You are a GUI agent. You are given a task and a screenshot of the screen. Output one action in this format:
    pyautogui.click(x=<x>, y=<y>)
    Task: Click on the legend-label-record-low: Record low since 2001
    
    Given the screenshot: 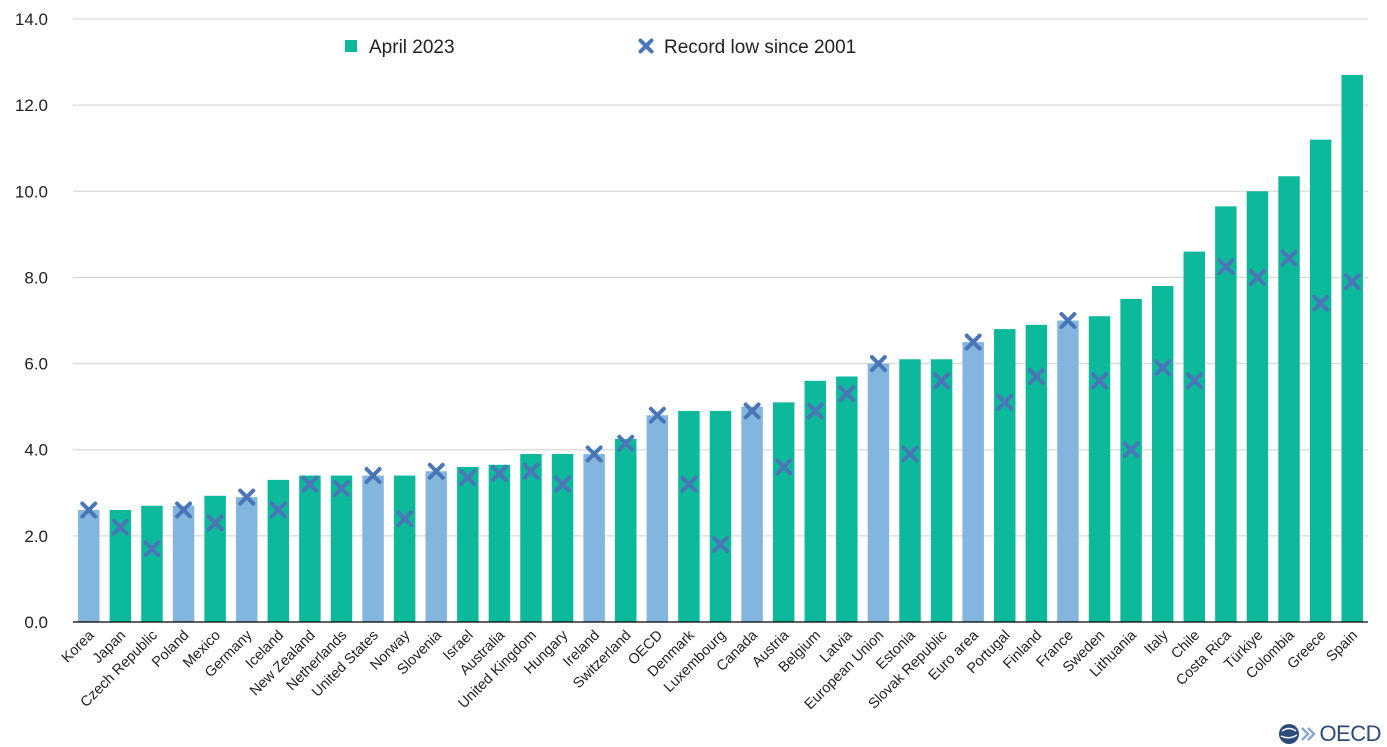 What is the action you would take?
    pyautogui.click(x=760, y=47)
    